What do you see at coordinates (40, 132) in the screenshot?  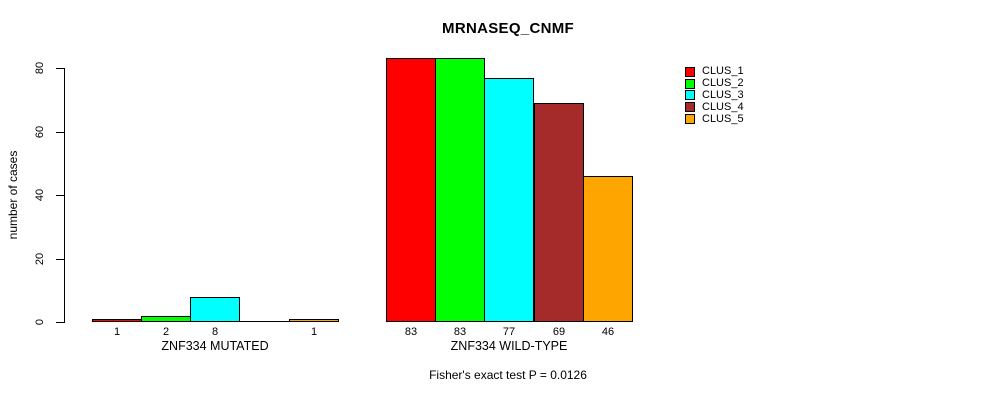 I see `y-axis-tick-label: 60` at bounding box center [40, 132].